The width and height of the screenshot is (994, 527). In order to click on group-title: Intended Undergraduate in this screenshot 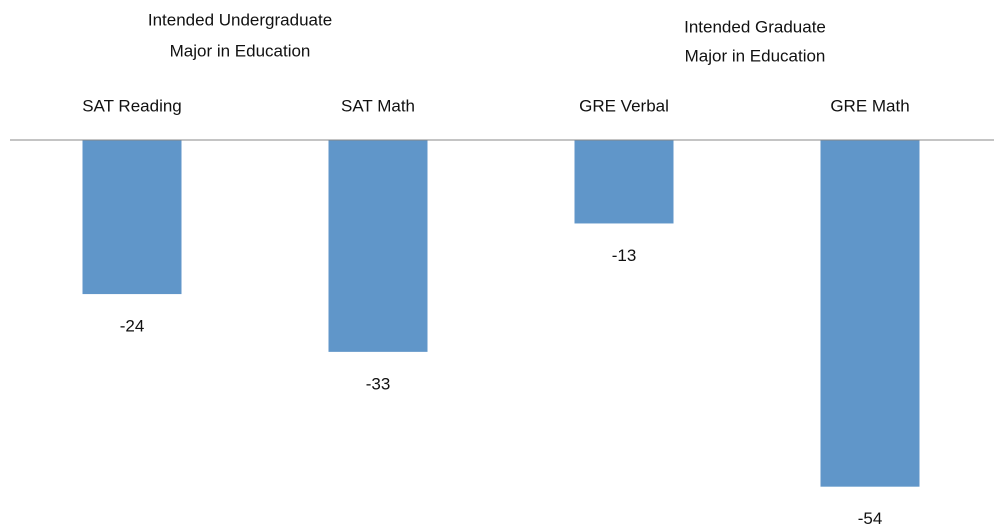, I will do `click(240, 19)`.